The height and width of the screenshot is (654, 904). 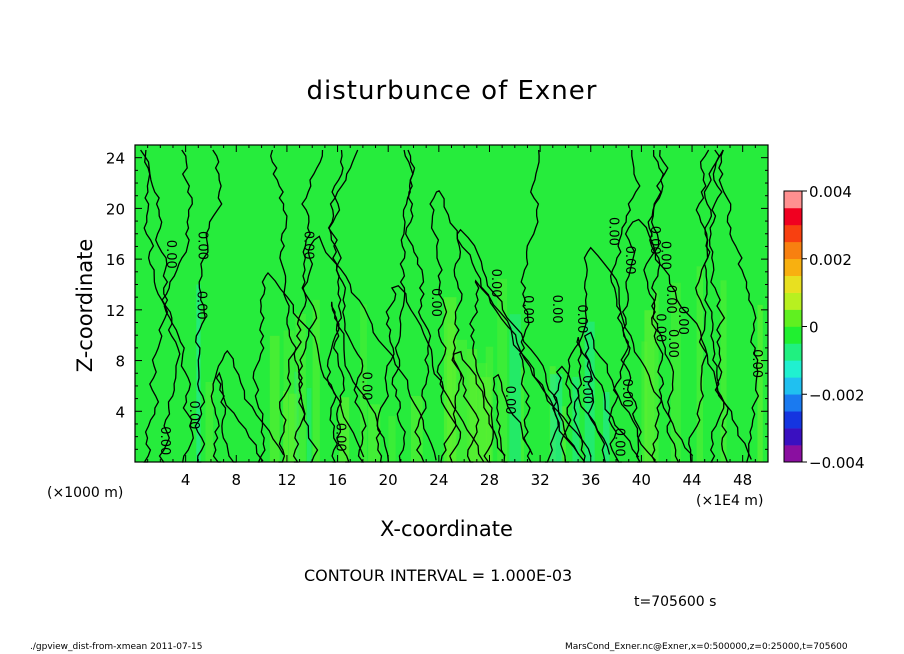 What do you see at coordinates (120, 412) in the screenshot?
I see `y-tick-label: 4` at bounding box center [120, 412].